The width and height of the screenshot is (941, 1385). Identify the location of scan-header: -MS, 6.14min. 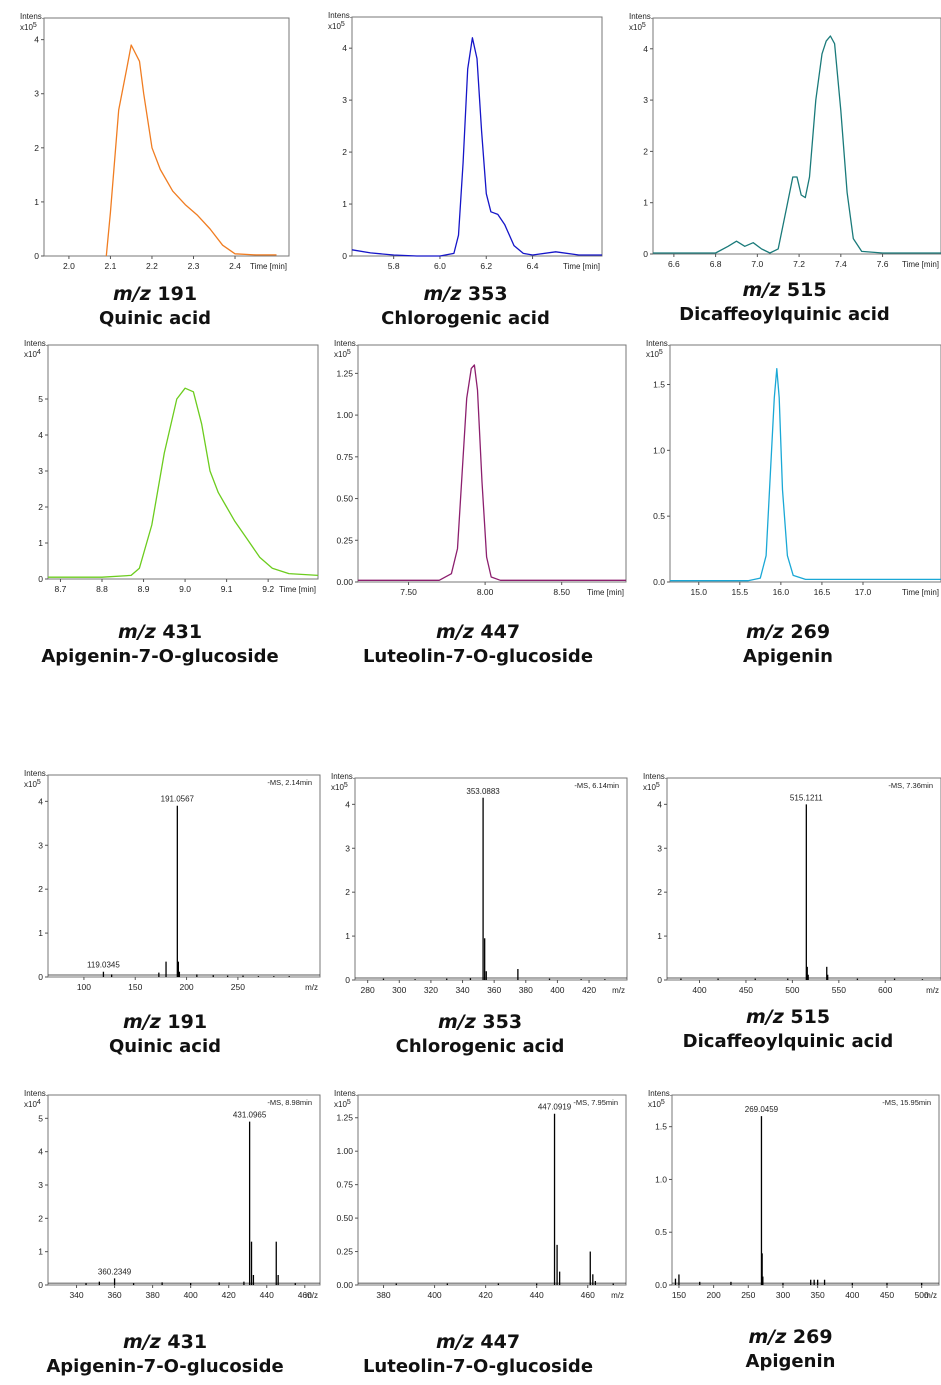
(596, 785).